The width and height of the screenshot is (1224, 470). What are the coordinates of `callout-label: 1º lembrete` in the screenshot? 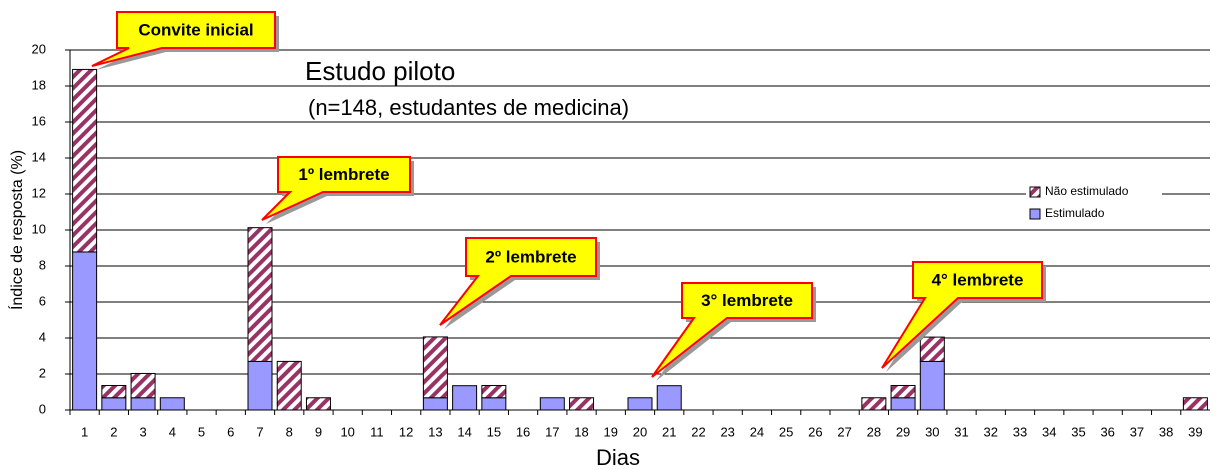 It's located at (343, 174).